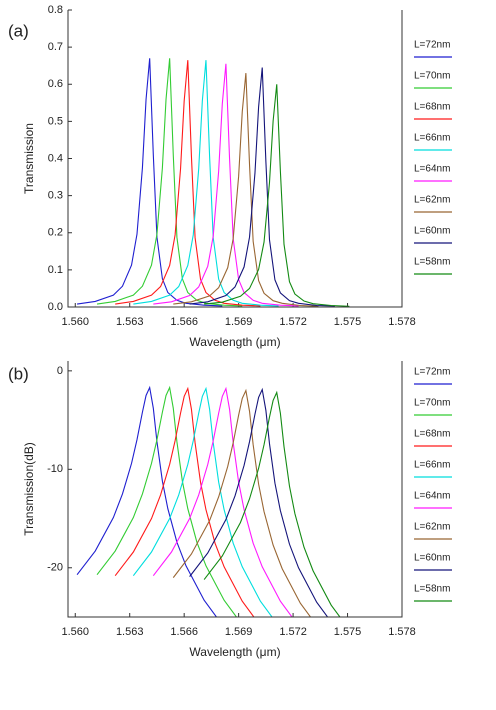  I want to click on panel-label: (a), so click(18, 30).